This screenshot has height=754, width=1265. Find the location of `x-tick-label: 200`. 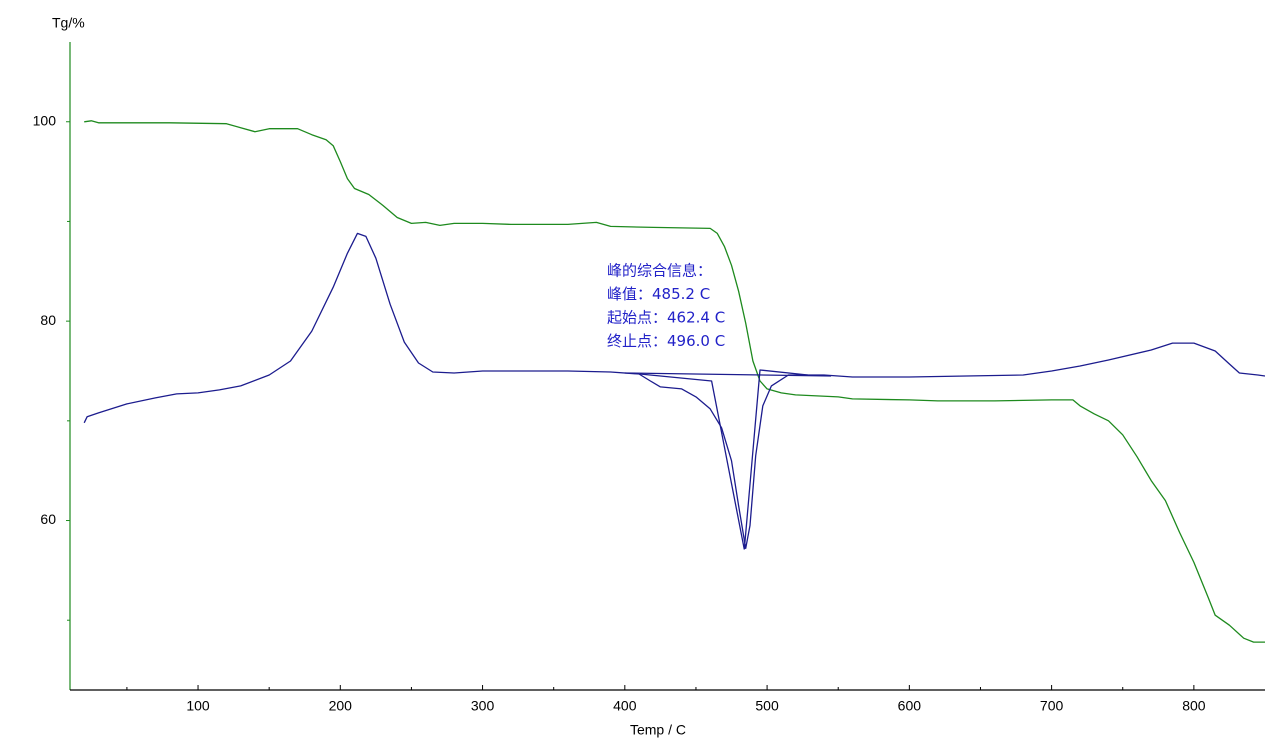

x-tick-label: 200 is located at coordinates (341, 706).